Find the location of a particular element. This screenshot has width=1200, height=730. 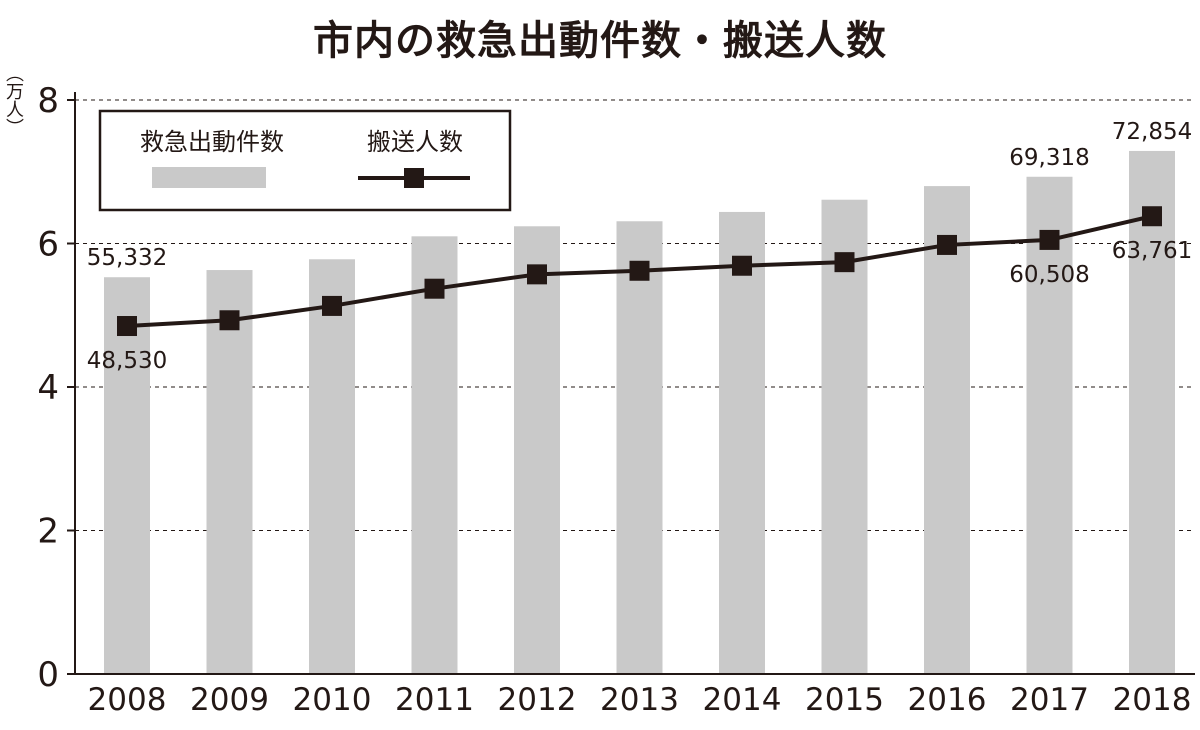

legend-label-bars: 救急出動件数 is located at coordinates (212, 142).